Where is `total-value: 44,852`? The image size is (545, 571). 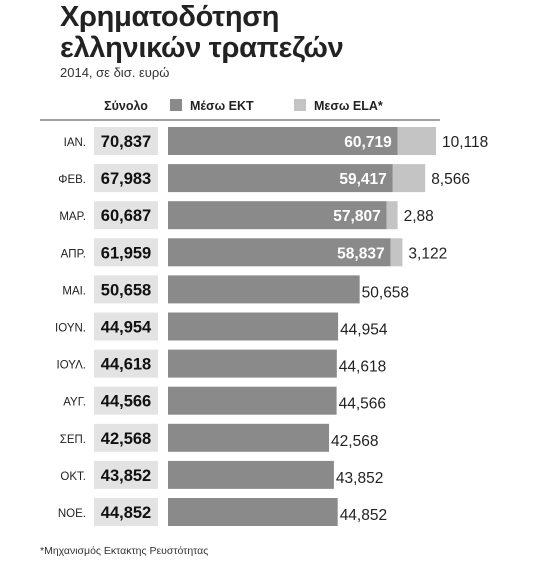 total-value: 44,852 is located at coordinates (126, 513).